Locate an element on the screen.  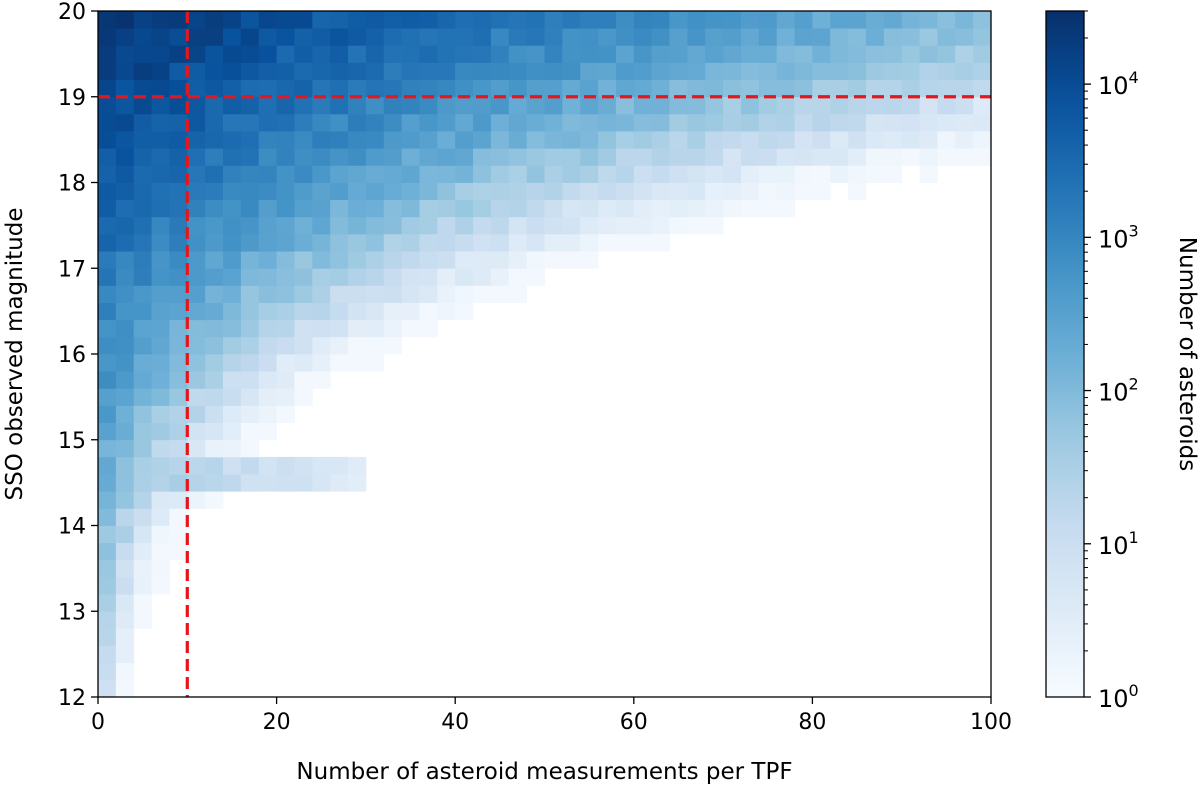
x-tick-label: 60 is located at coordinates (634, 722).